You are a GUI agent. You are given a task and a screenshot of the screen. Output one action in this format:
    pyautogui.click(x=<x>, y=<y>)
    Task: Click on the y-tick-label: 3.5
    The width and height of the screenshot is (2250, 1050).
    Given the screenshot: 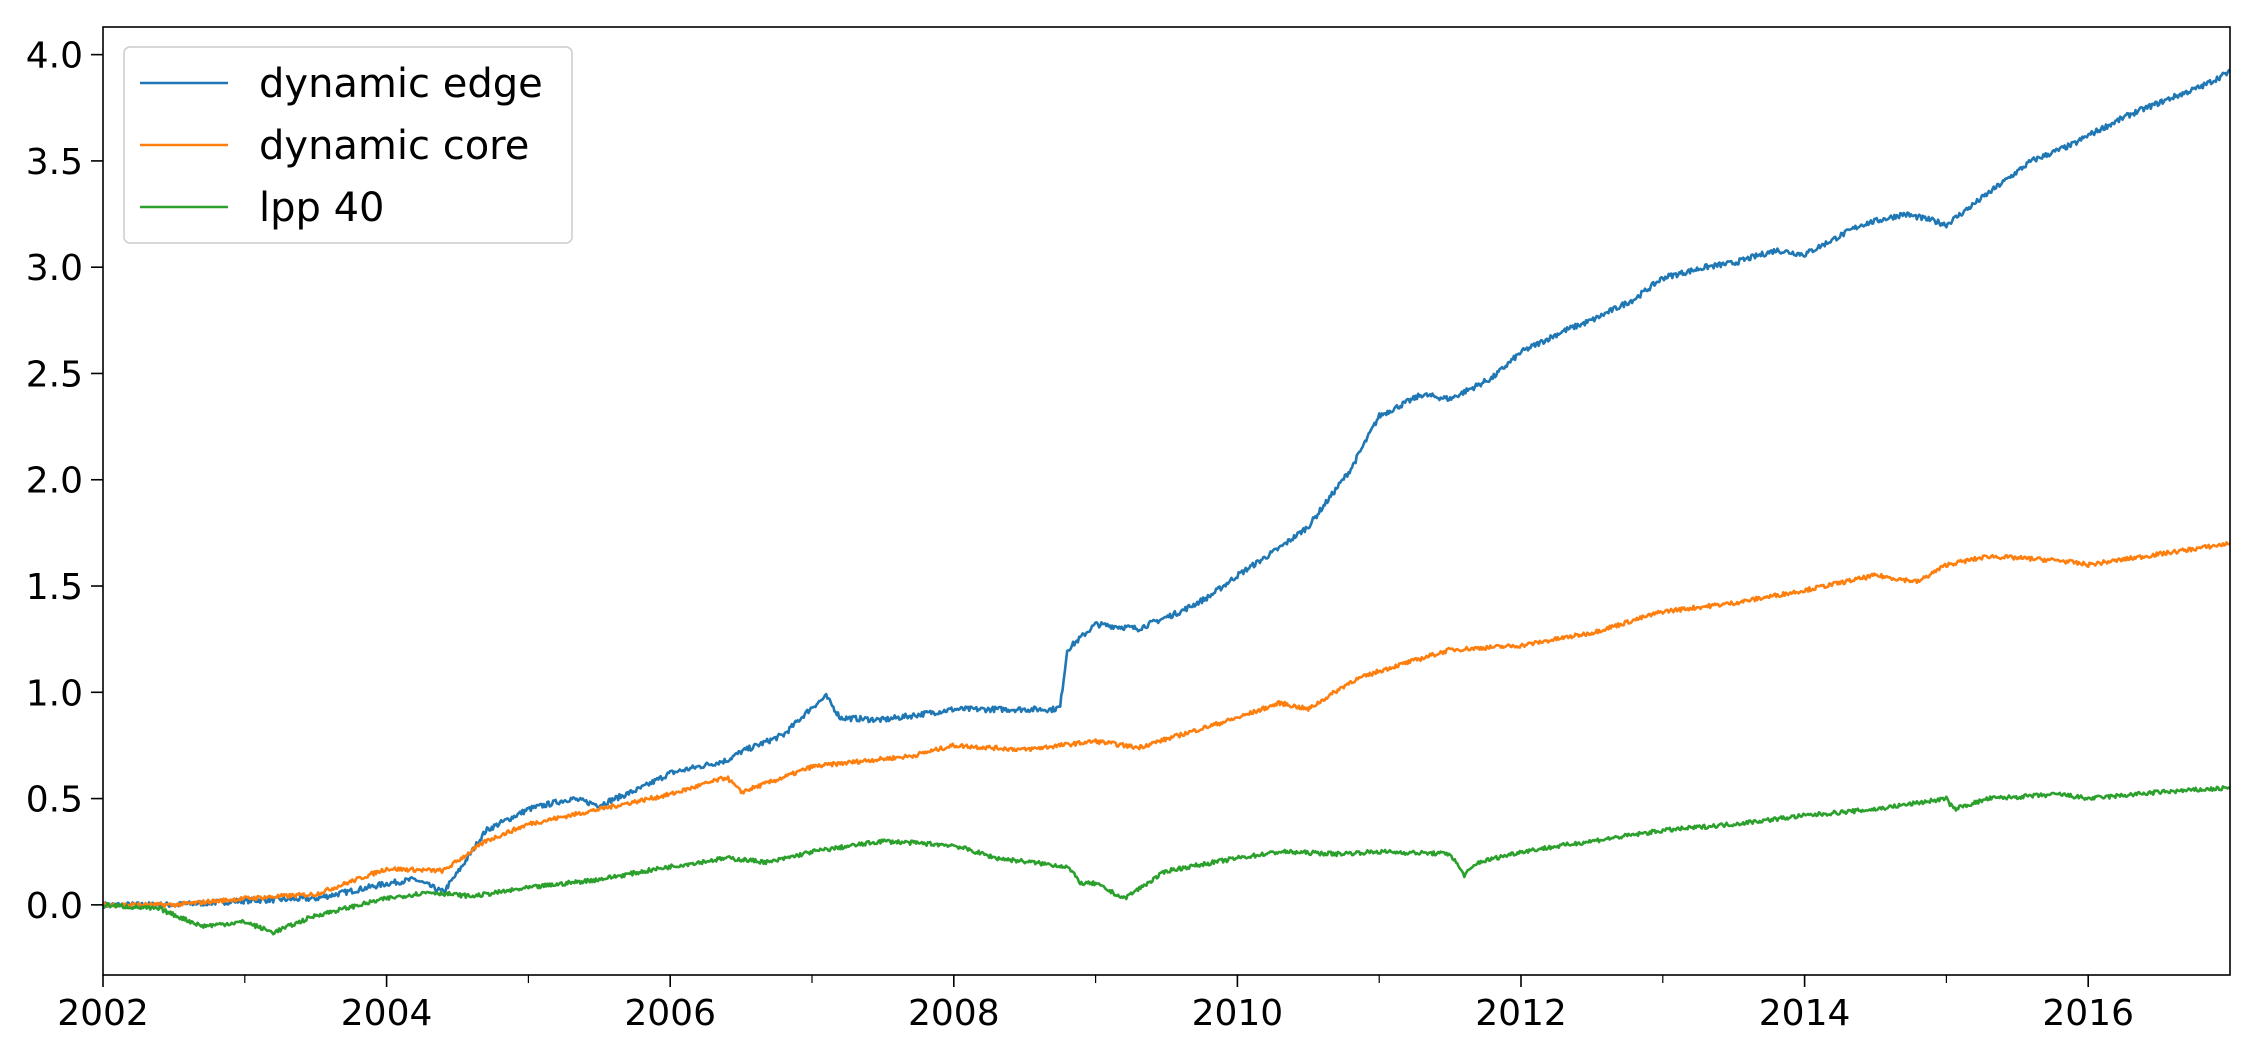 What is the action you would take?
    pyautogui.click(x=54, y=162)
    